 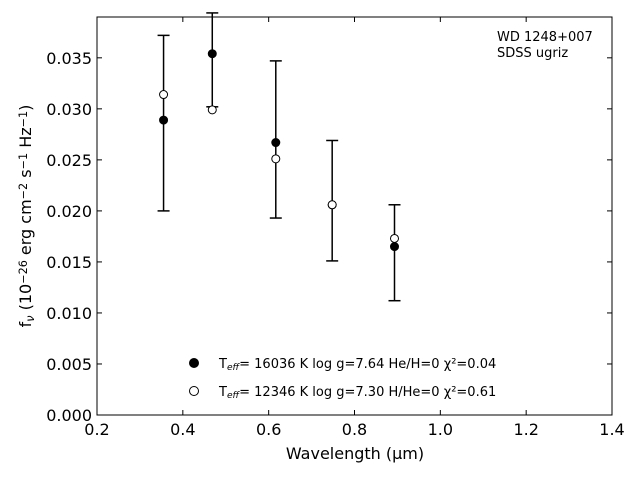 What do you see at coordinates (357, 365) in the screenshot?
I see `legend-label-filled: Teff= 16036 K log g=7.64 He/H=0 χ²=0.04` at bounding box center [357, 365].